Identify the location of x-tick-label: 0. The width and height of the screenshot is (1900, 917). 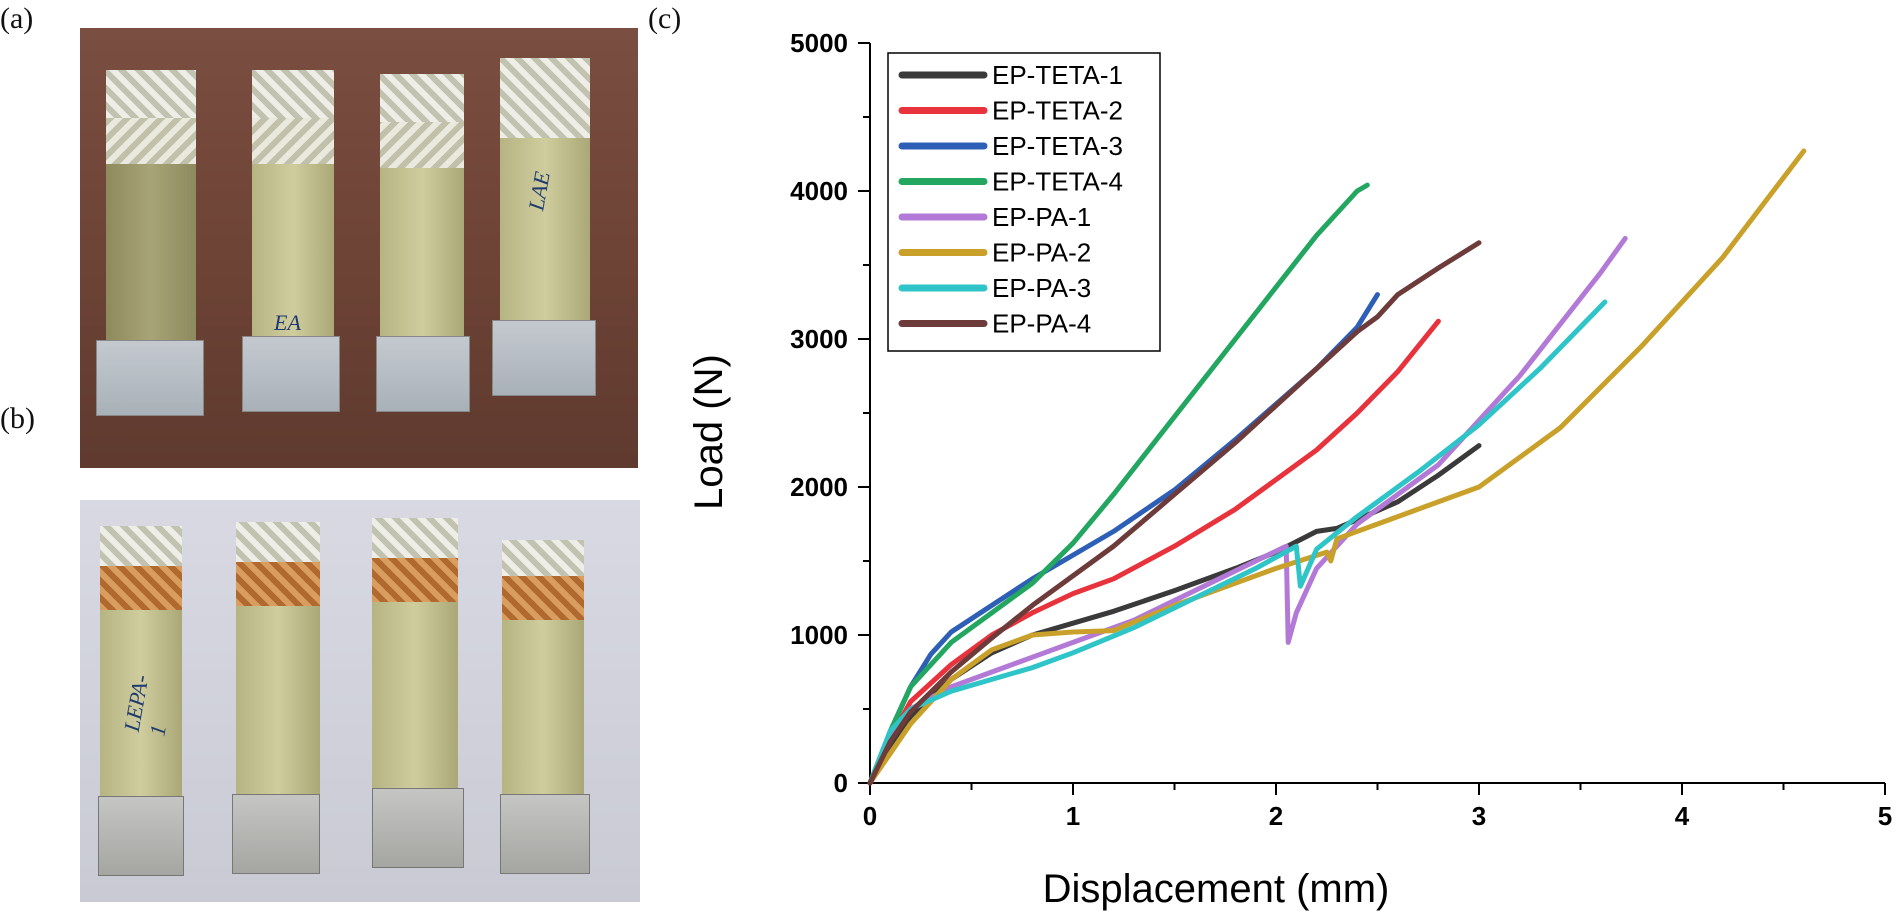
(870, 816).